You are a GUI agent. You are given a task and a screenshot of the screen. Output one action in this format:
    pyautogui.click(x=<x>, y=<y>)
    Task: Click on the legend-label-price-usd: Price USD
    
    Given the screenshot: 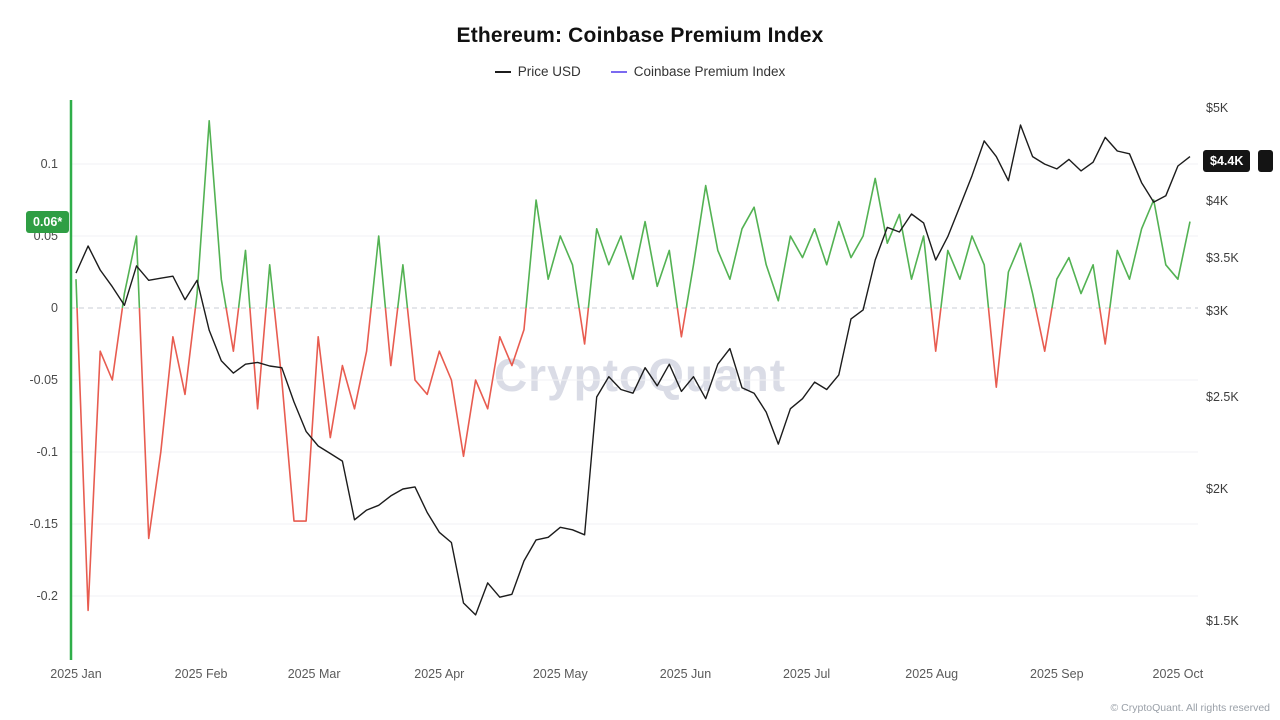 What is the action you would take?
    pyautogui.click(x=549, y=71)
    